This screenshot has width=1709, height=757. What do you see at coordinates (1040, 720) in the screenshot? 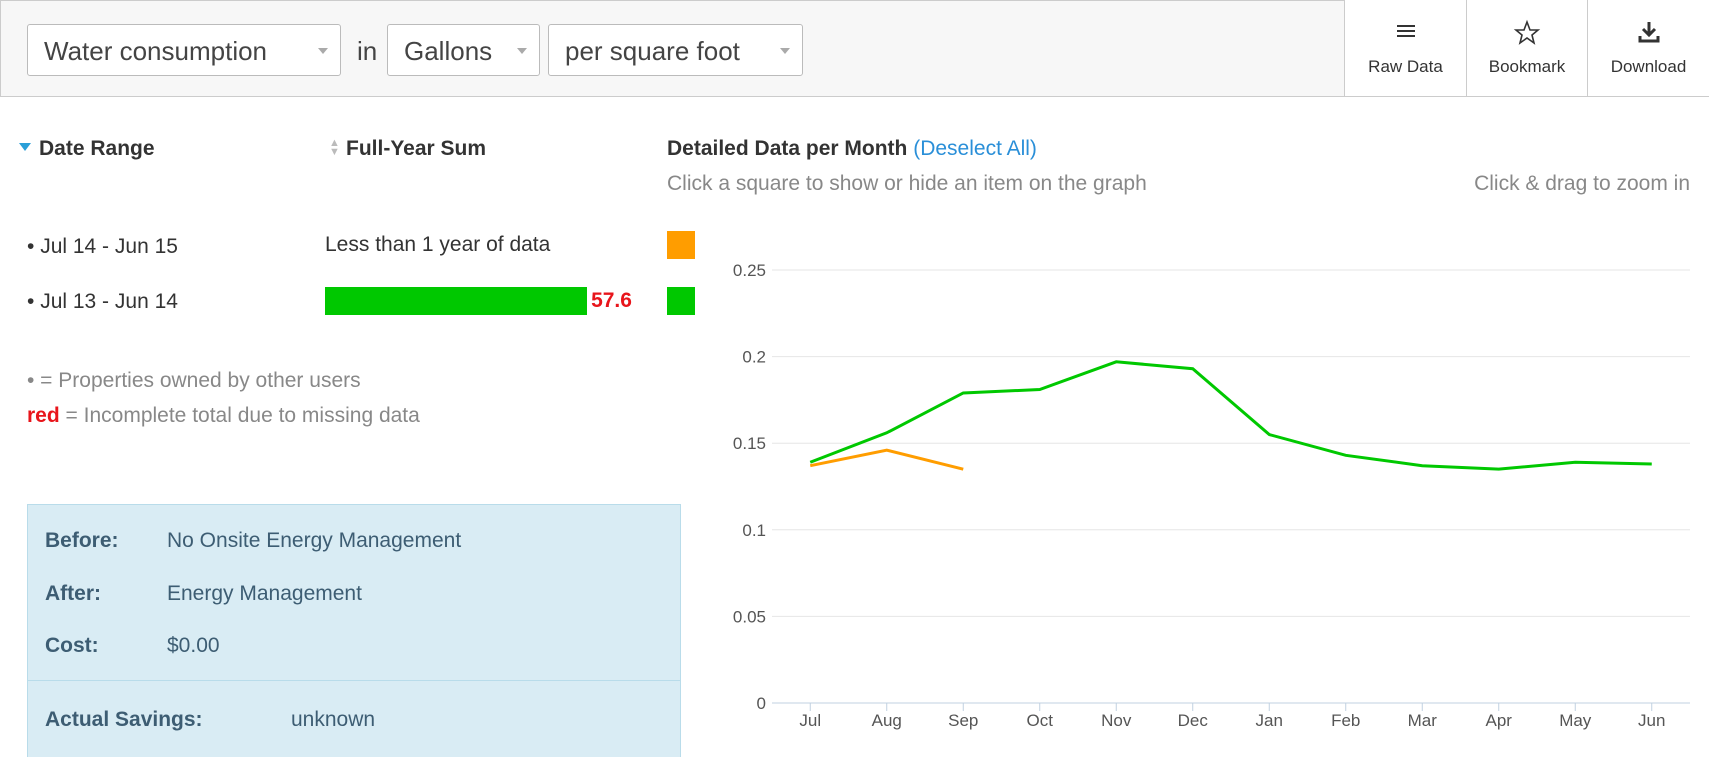
I see `x-tick-label: Oct` at bounding box center [1040, 720].